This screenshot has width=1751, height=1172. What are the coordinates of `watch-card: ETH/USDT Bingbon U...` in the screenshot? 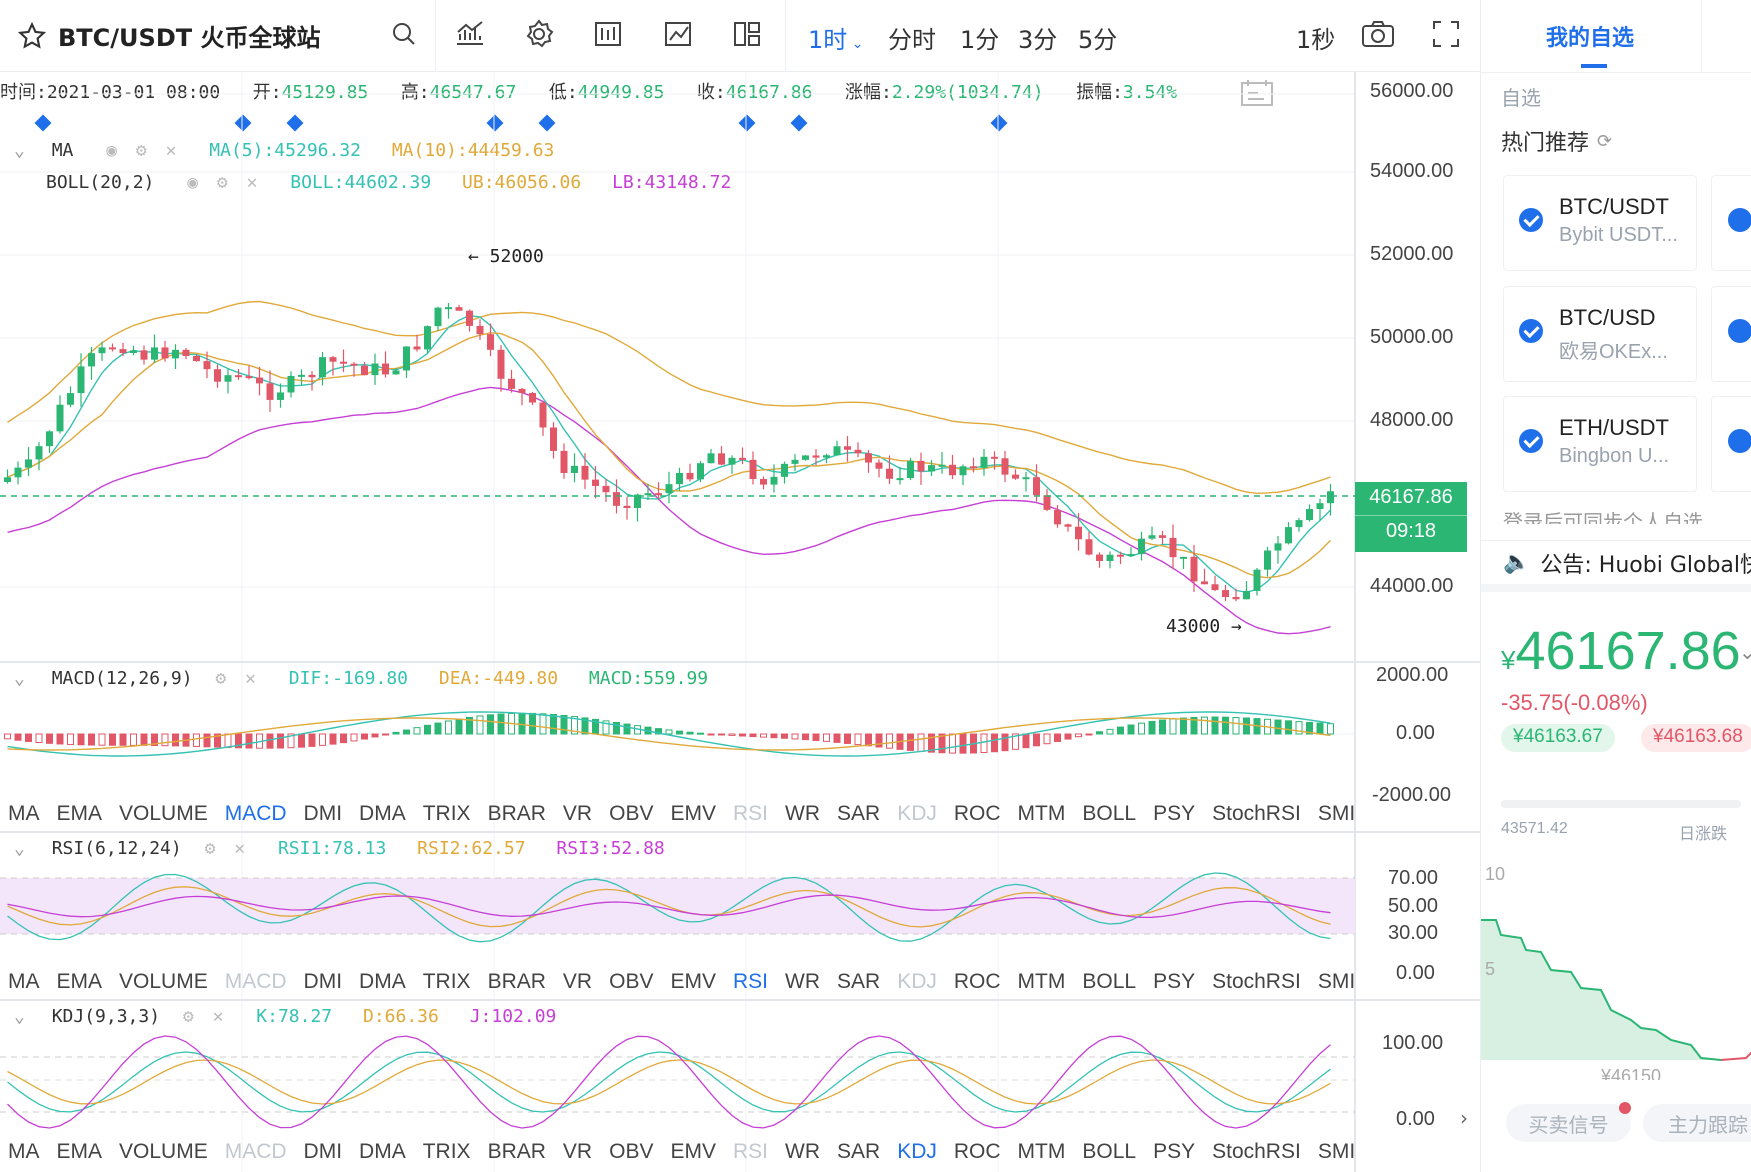 It's located at (1600, 444).